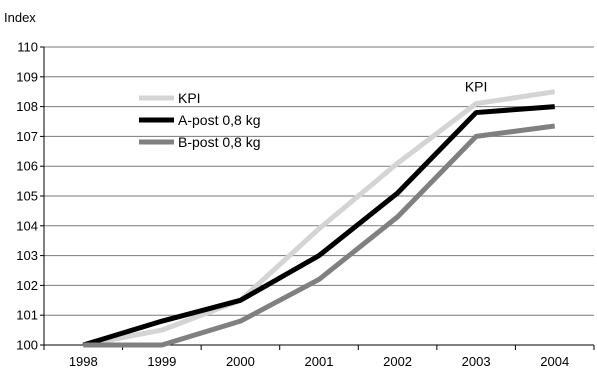 This screenshot has height=371, width=597. What do you see at coordinates (27, 76) in the screenshot?
I see `y-tick-label: 109` at bounding box center [27, 76].